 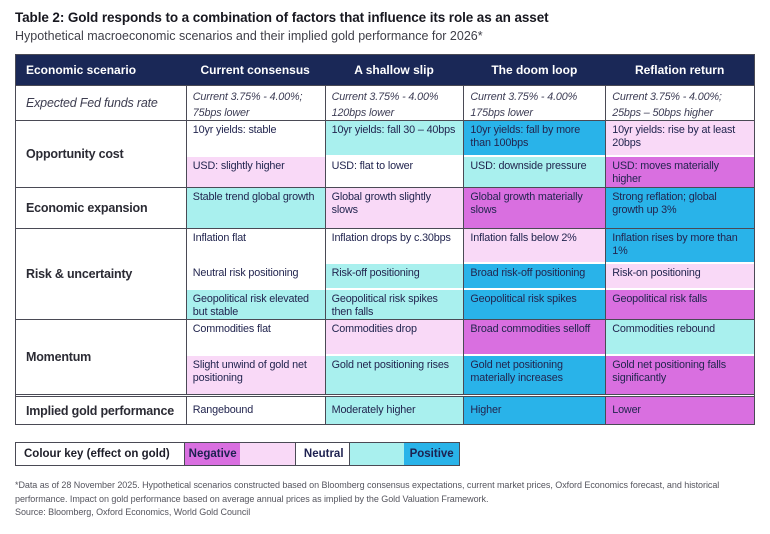 I want to click on row-label: Risk & uncertainty, so click(x=79, y=274).